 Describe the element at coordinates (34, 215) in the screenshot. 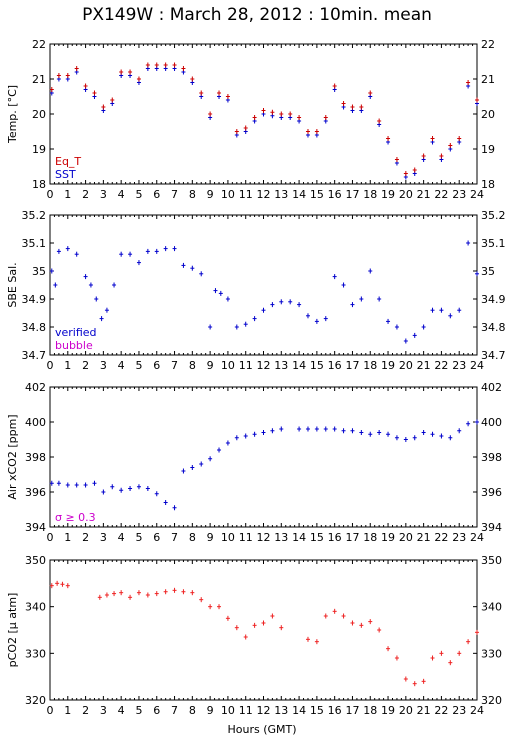

I see `y-tick-label-left: 35.2` at that location.